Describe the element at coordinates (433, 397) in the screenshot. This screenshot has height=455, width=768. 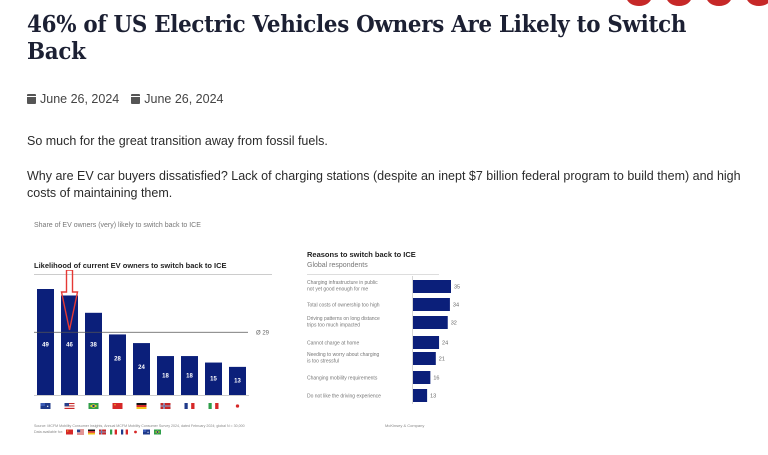
I see `reason-value-label: 13` at that location.